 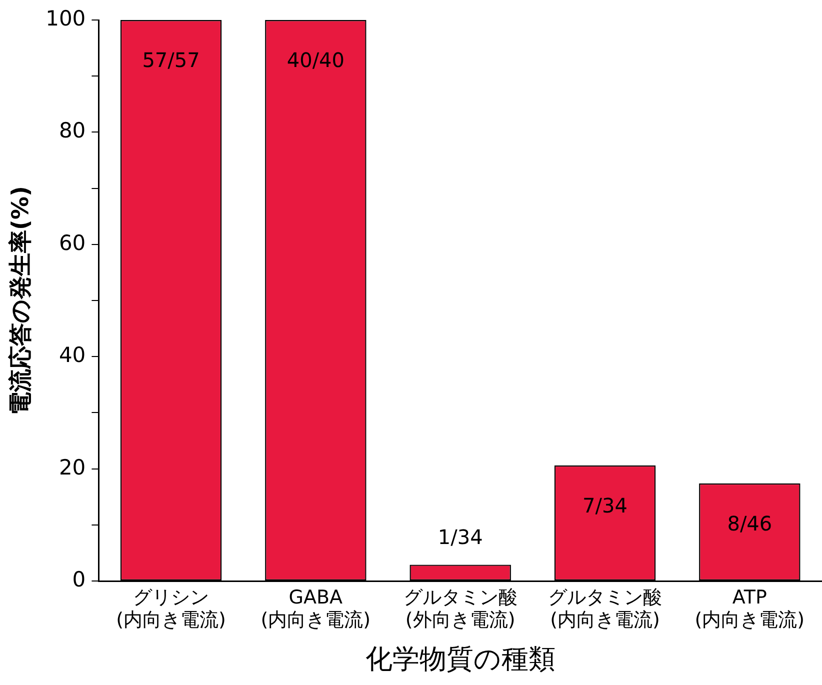 What do you see at coordinates (315, 609) in the screenshot?
I see `x-tick-label: GABA (内向き電流)` at bounding box center [315, 609].